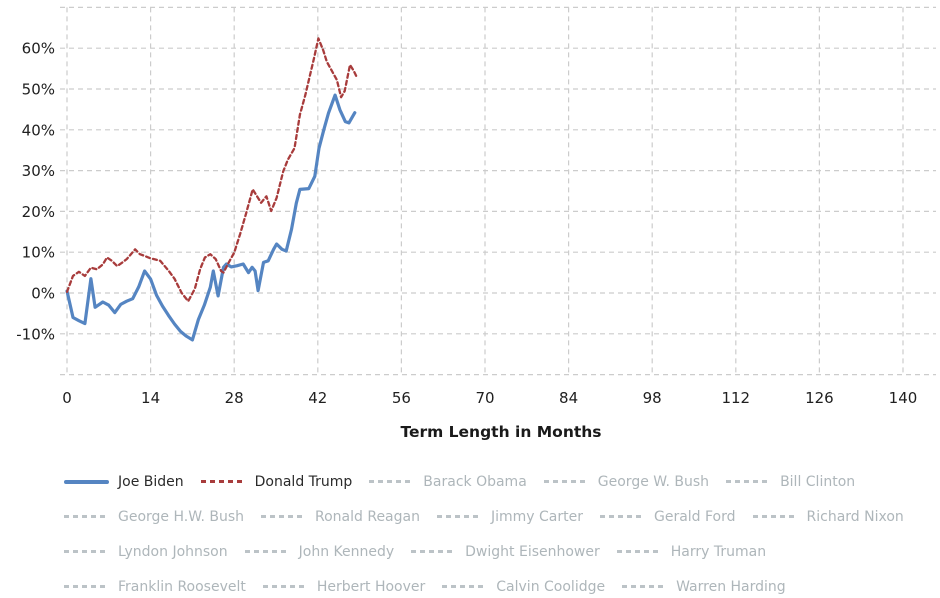 The height and width of the screenshot is (598, 940). I want to click on legend-swatch-gerald-ford, so click(622, 516).